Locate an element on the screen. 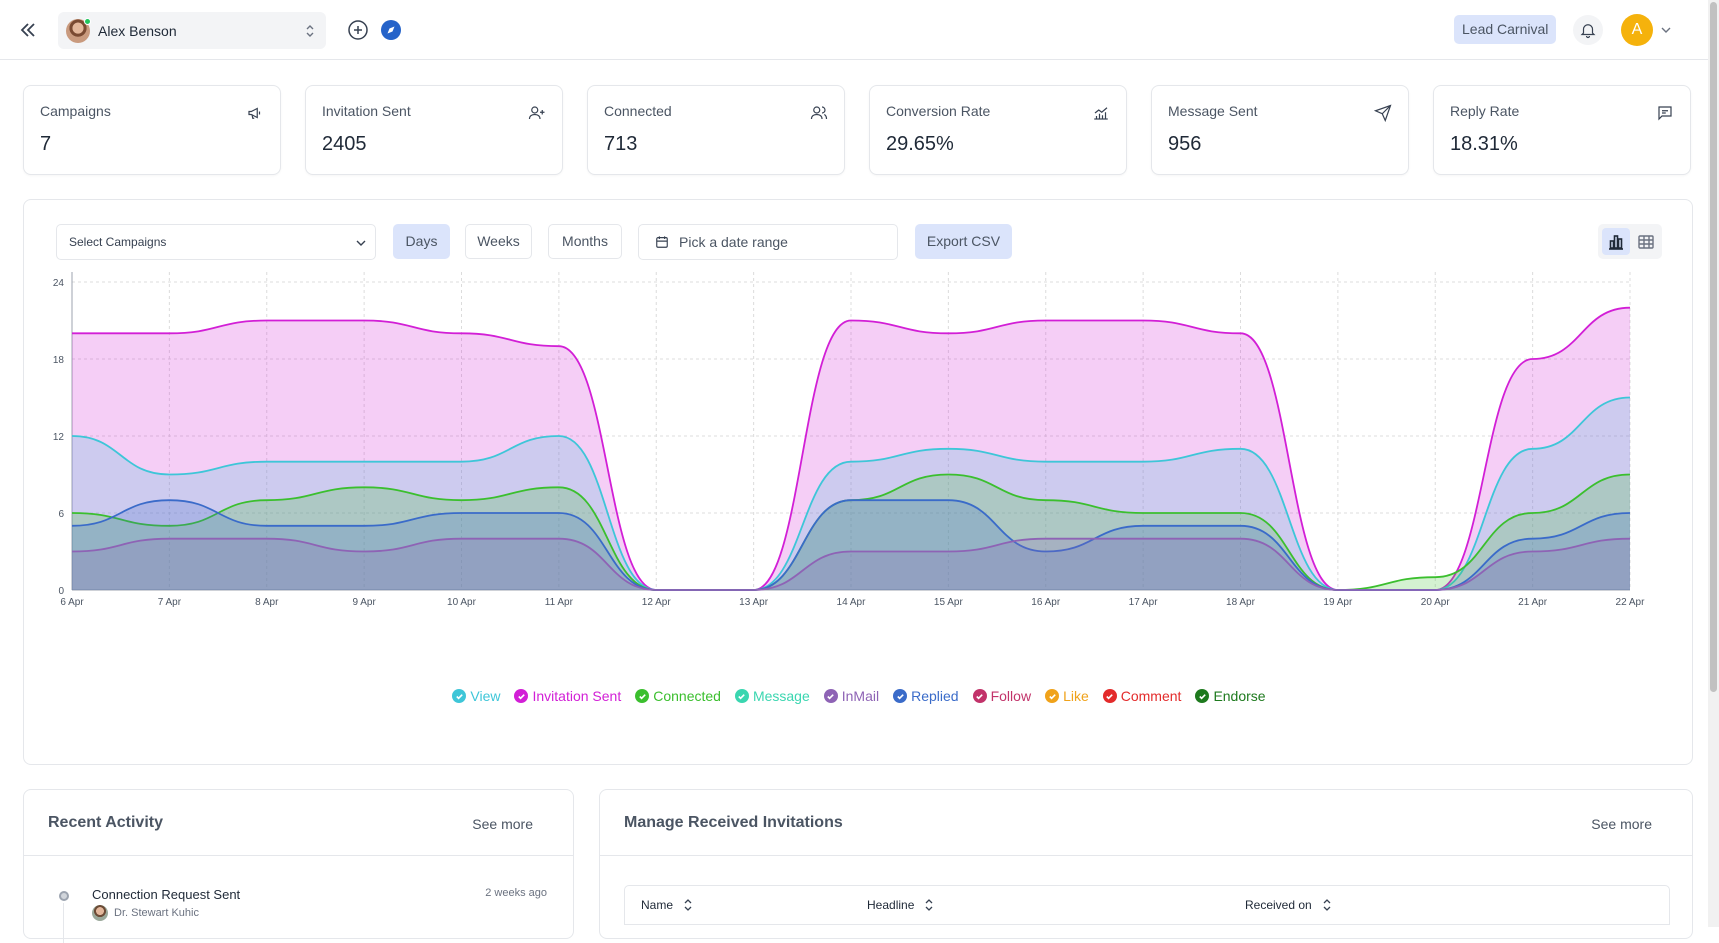 This screenshot has width=1719, height=943. legend-label: Invitation Sent is located at coordinates (577, 696).